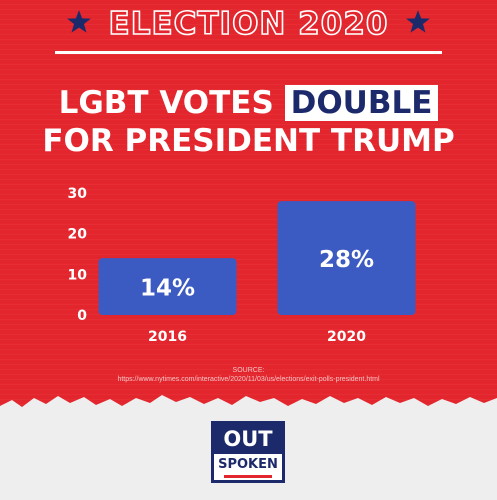 The image size is (497, 500). I want to click on y-tick-label: 10, so click(78, 275).